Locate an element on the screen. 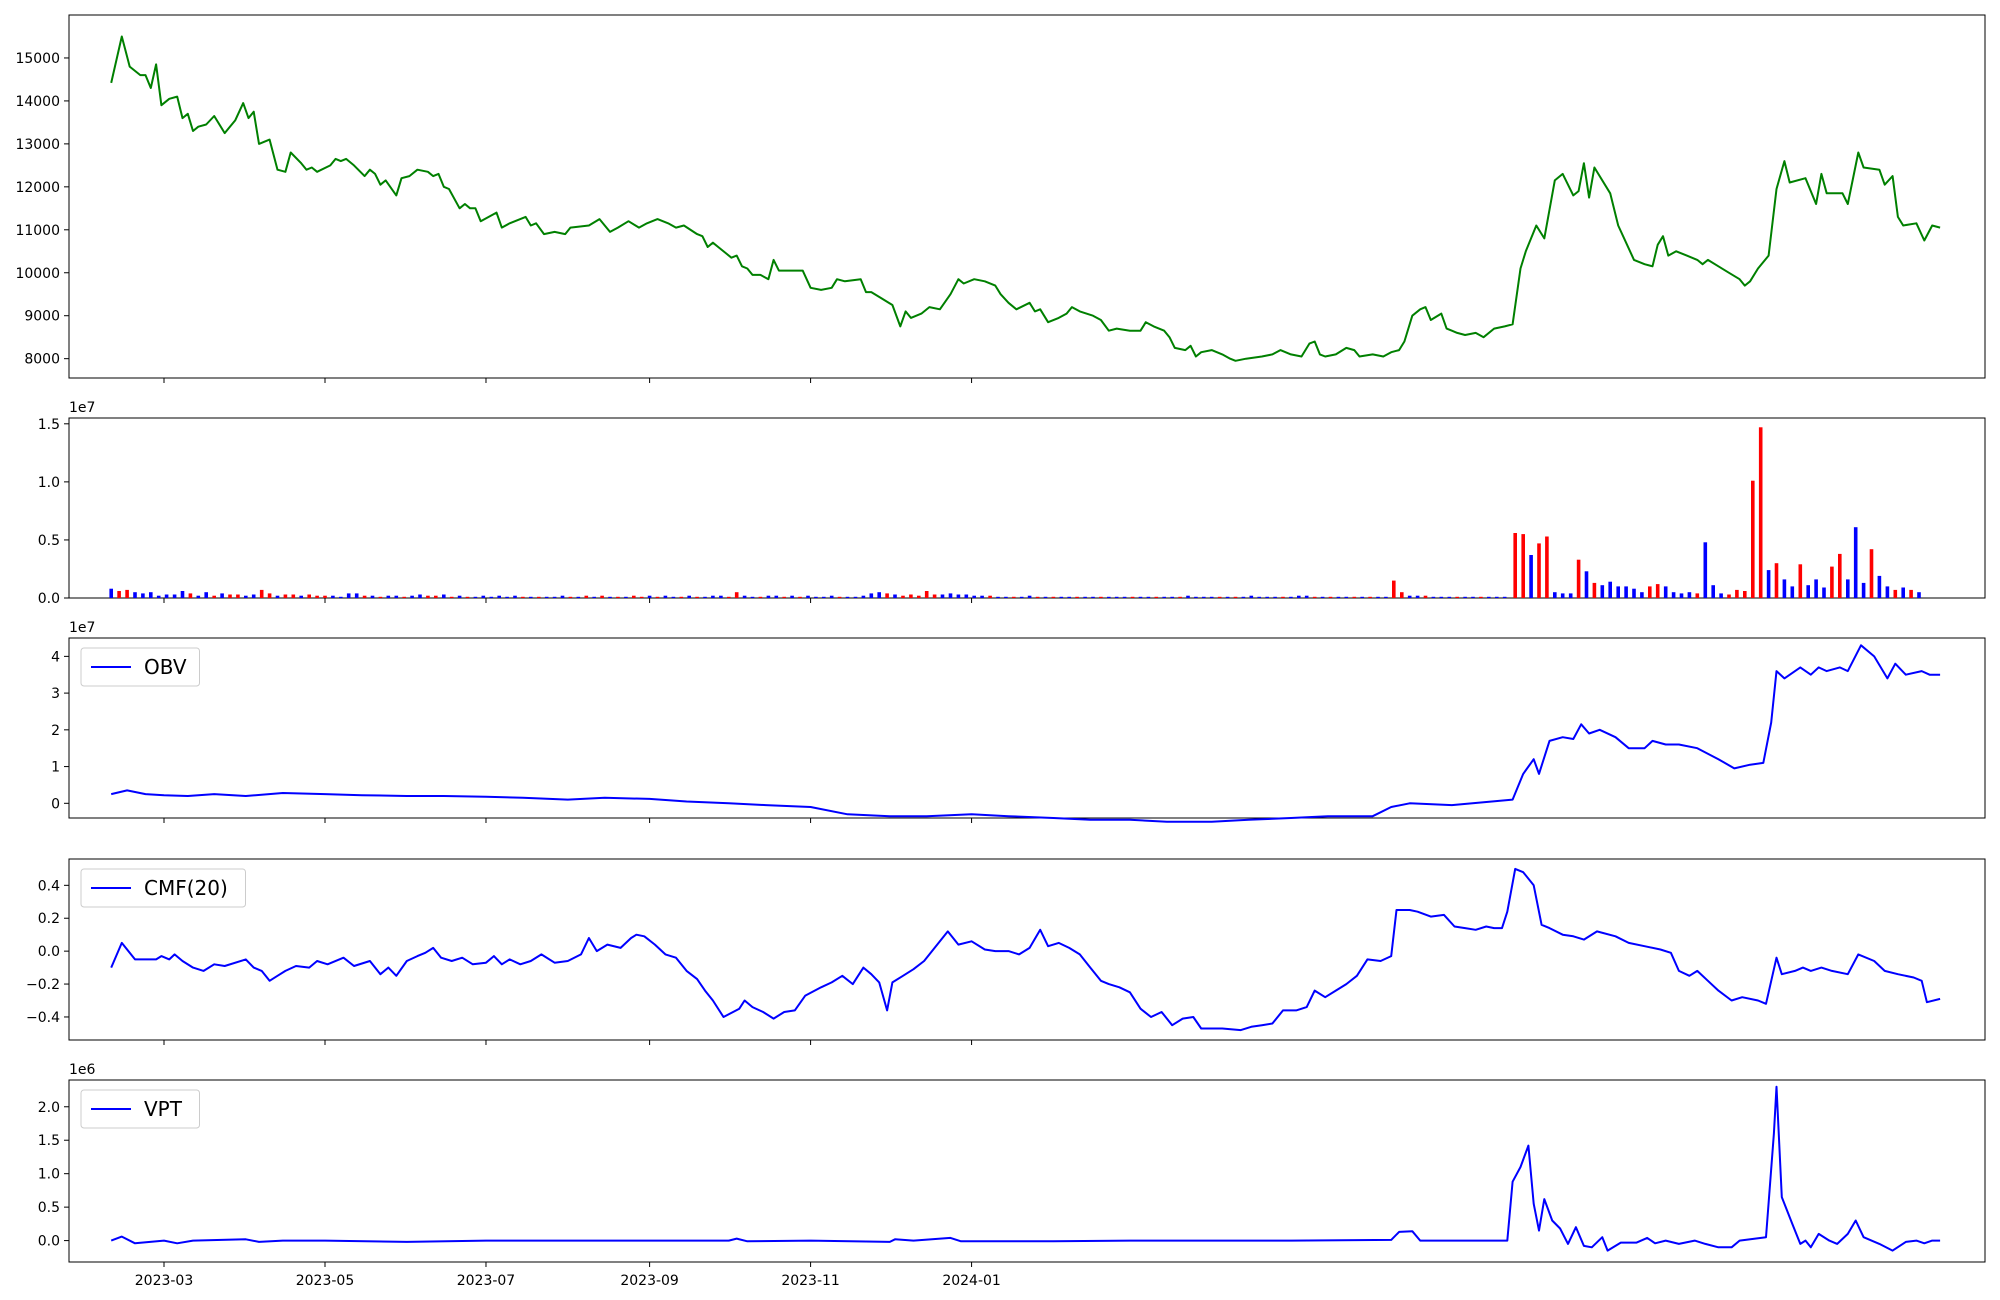 The height and width of the screenshot is (1300, 2000). vpt-y-tick-label: 0.0 is located at coordinates (49, 1242).